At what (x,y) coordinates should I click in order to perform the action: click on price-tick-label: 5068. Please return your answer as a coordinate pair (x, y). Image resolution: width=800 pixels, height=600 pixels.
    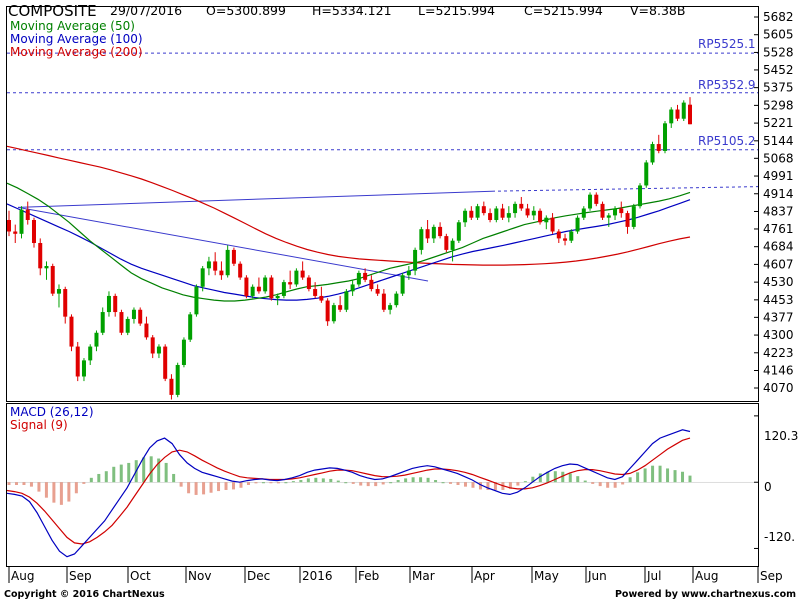
    Looking at the image, I should click on (778, 158).